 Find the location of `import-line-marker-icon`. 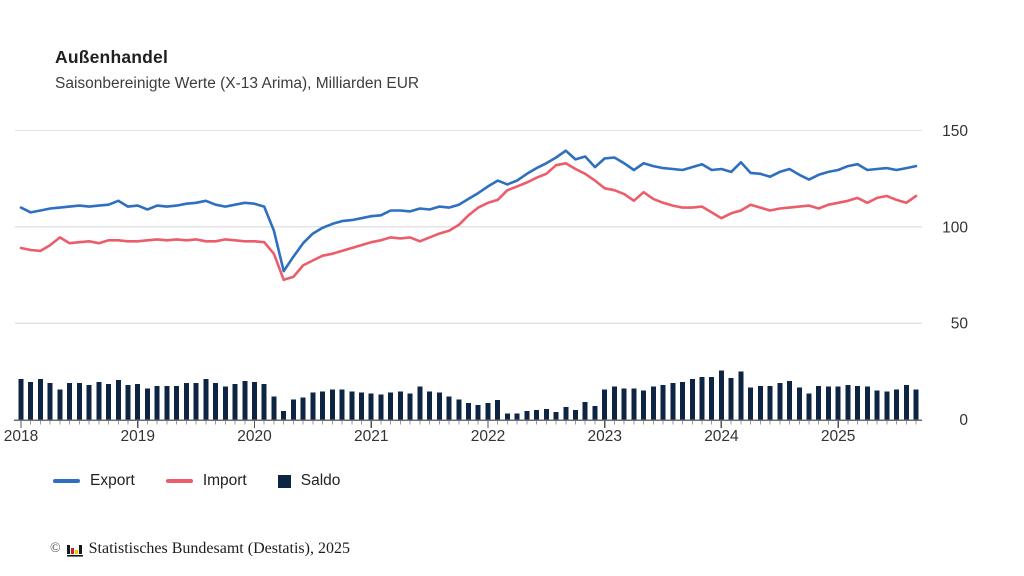

import-line-marker-icon is located at coordinates (179, 481).